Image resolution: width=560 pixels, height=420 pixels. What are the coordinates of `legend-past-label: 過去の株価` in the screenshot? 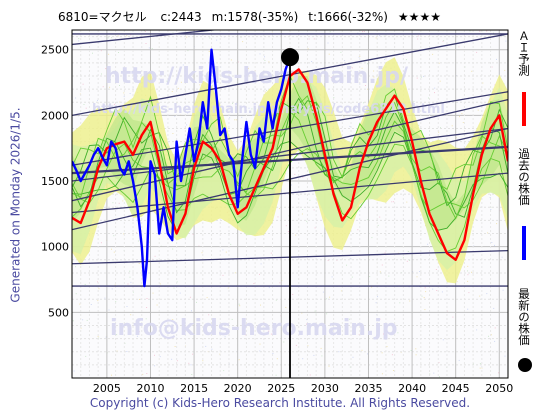 It's located at (524, 177).